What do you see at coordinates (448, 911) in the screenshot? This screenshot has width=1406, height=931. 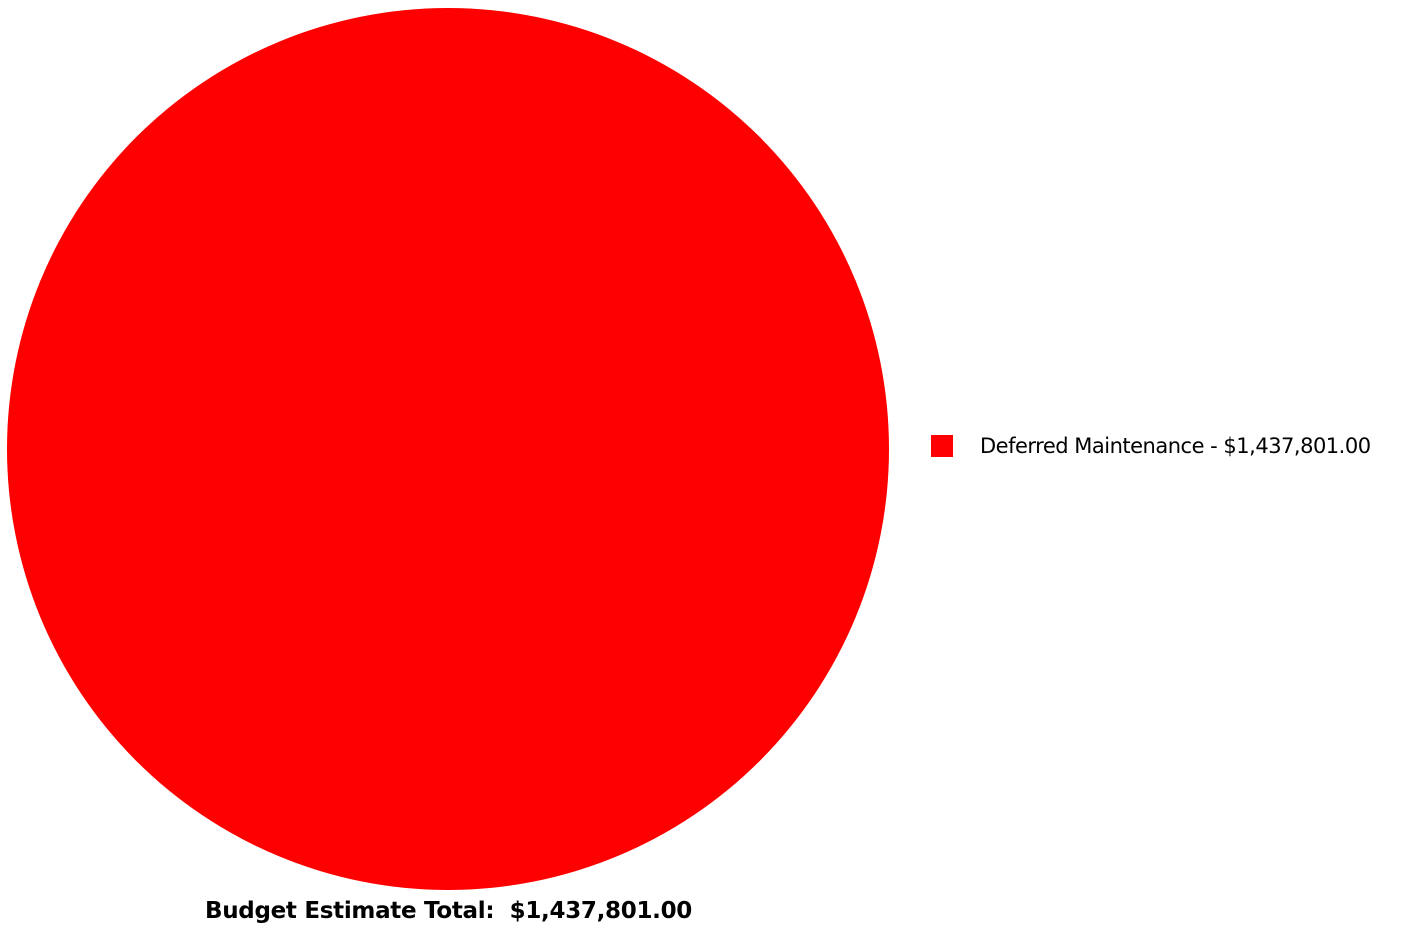 I see `budget-estimate-total: Budget Estimate Total: $1,437,801.00` at bounding box center [448, 911].